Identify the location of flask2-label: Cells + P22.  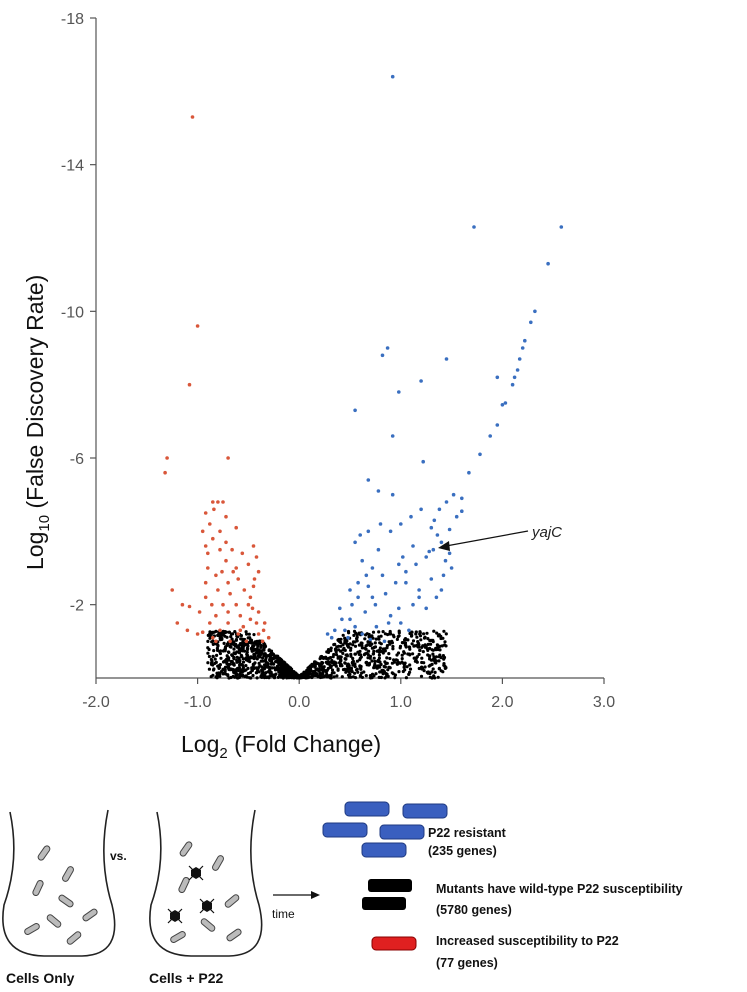
(186, 978).